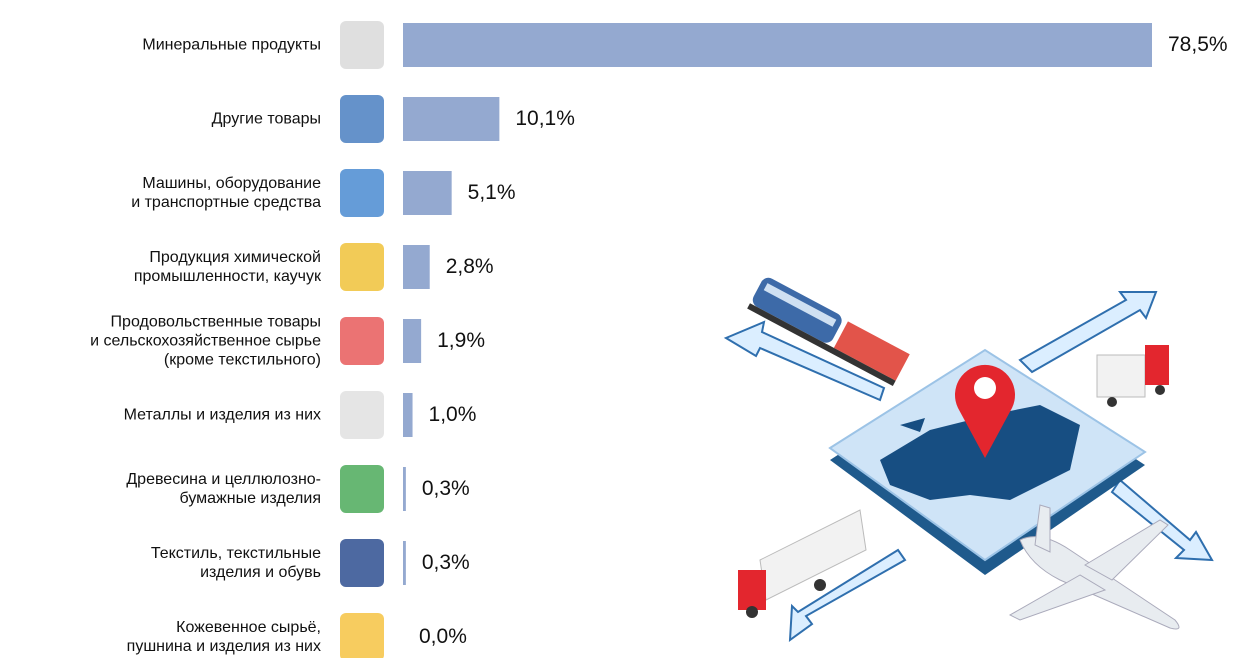  Describe the element at coordinates (235, 563) in the screenshot. I see `category-label: Текстиль, текстильные изделия и обувь` at that location.